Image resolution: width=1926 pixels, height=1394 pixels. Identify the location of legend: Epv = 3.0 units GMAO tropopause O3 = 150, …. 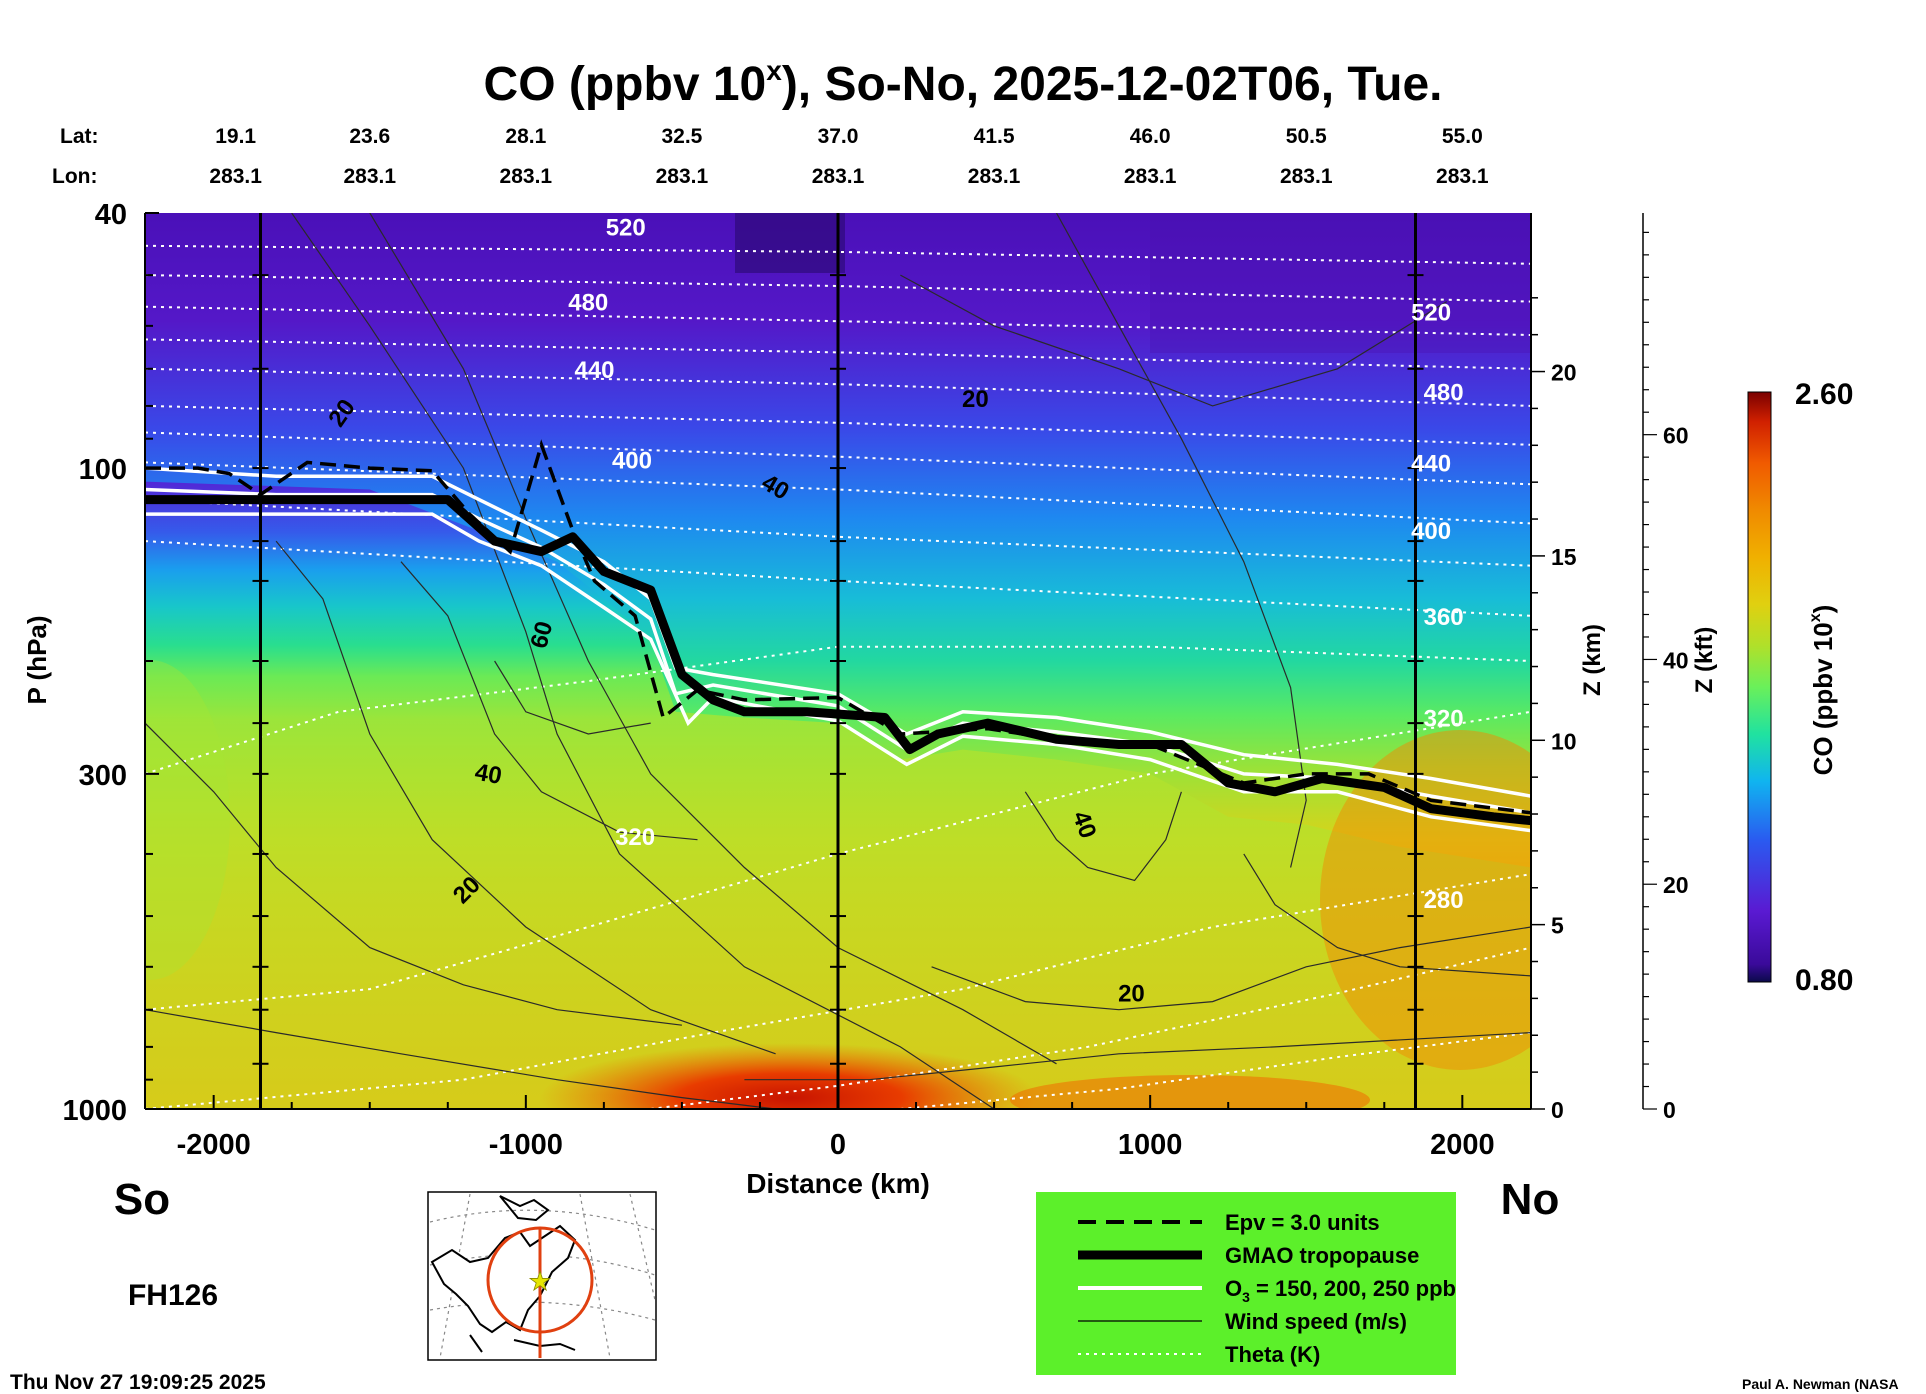
(1246, 1283).